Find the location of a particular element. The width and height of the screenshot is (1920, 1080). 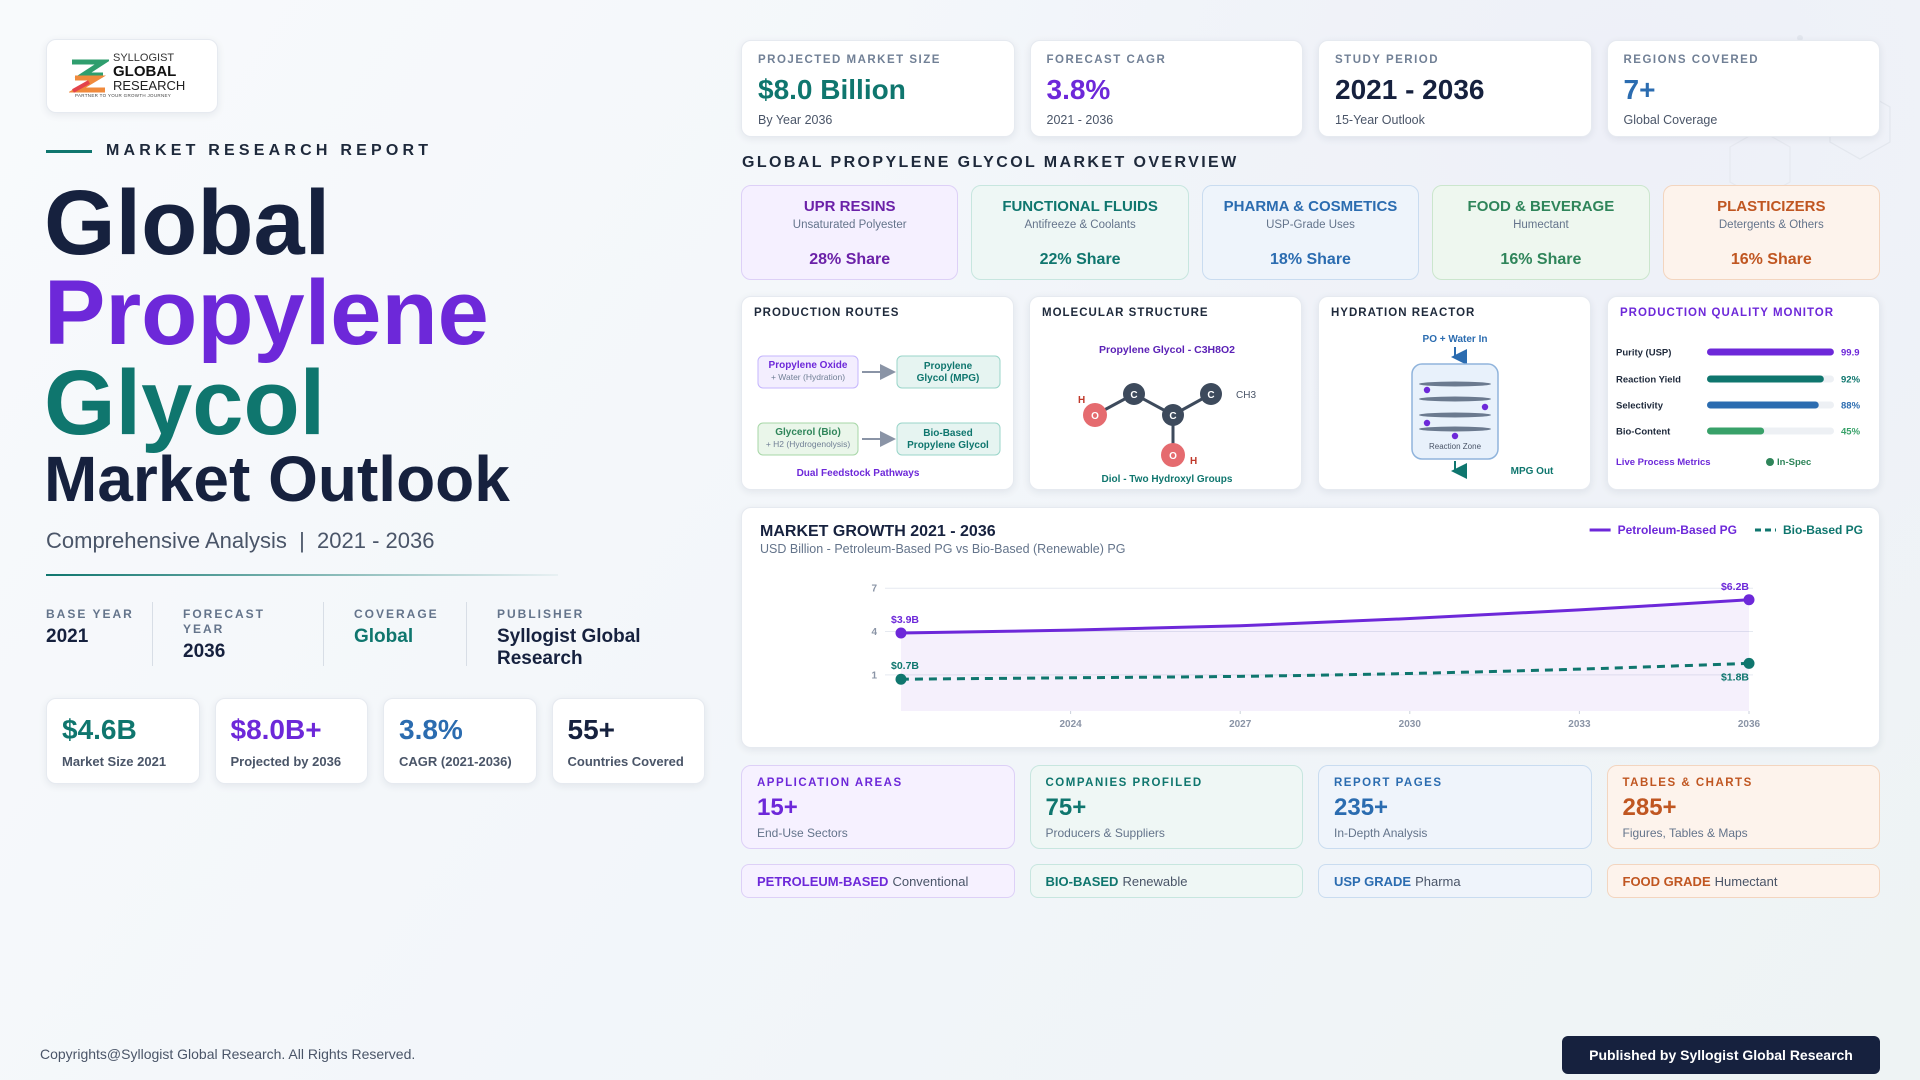

x-tick-label: 2027 is located at coordinates (1240, 724).